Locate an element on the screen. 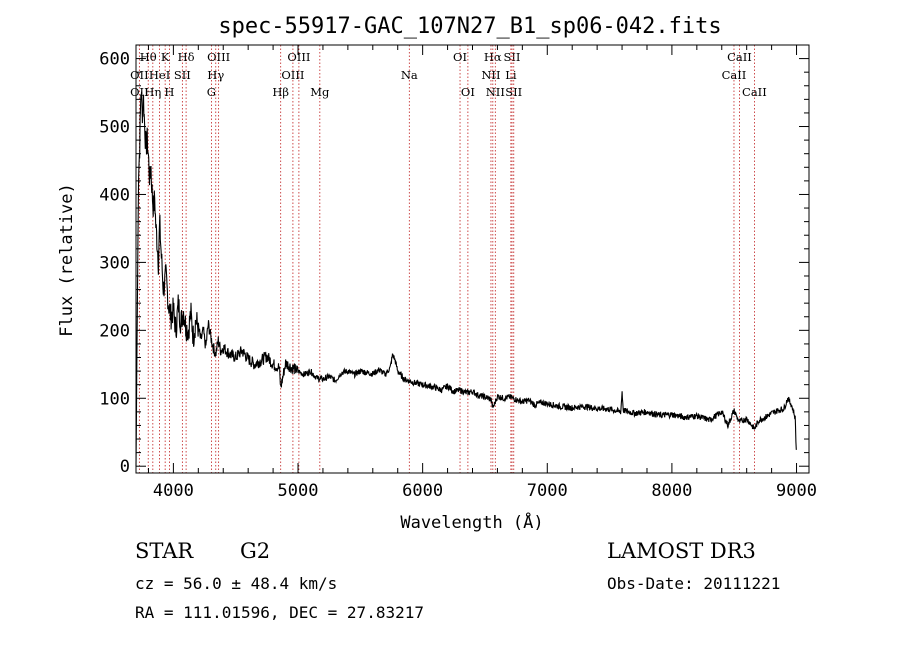  x-axis-label: Wavelength (Å) is located at coordinates (471, 522).